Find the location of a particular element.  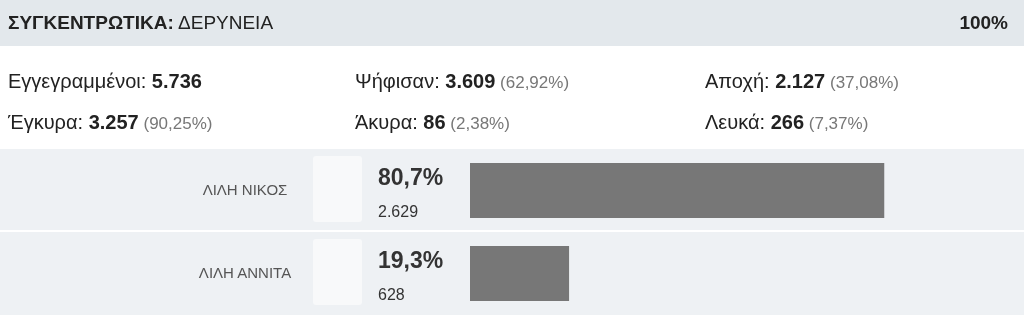

text: Εγγεγραμμένοι: 5.736 is located at coordinates (105, 81).